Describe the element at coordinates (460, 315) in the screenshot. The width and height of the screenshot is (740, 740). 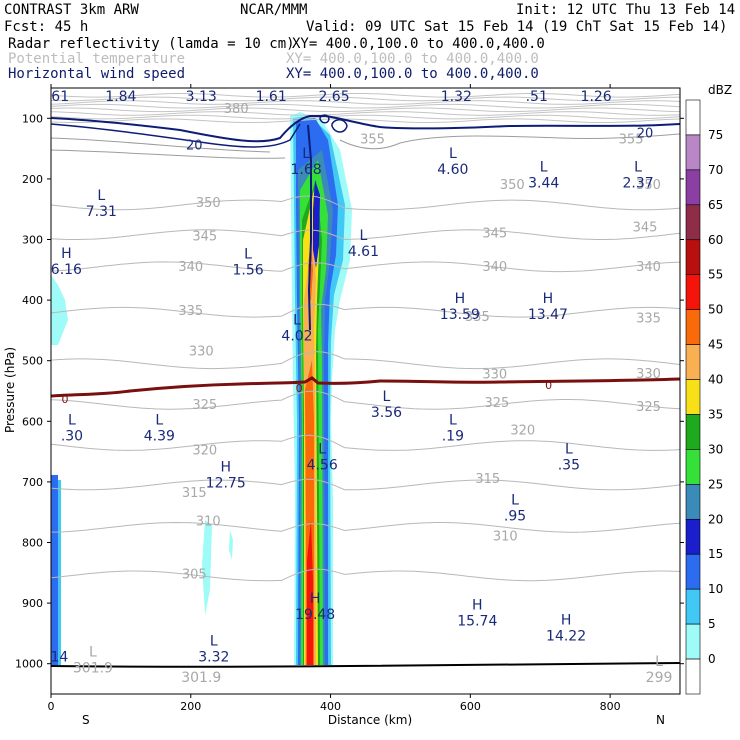
I see `wind-extremum-value: 13.59` at that location.